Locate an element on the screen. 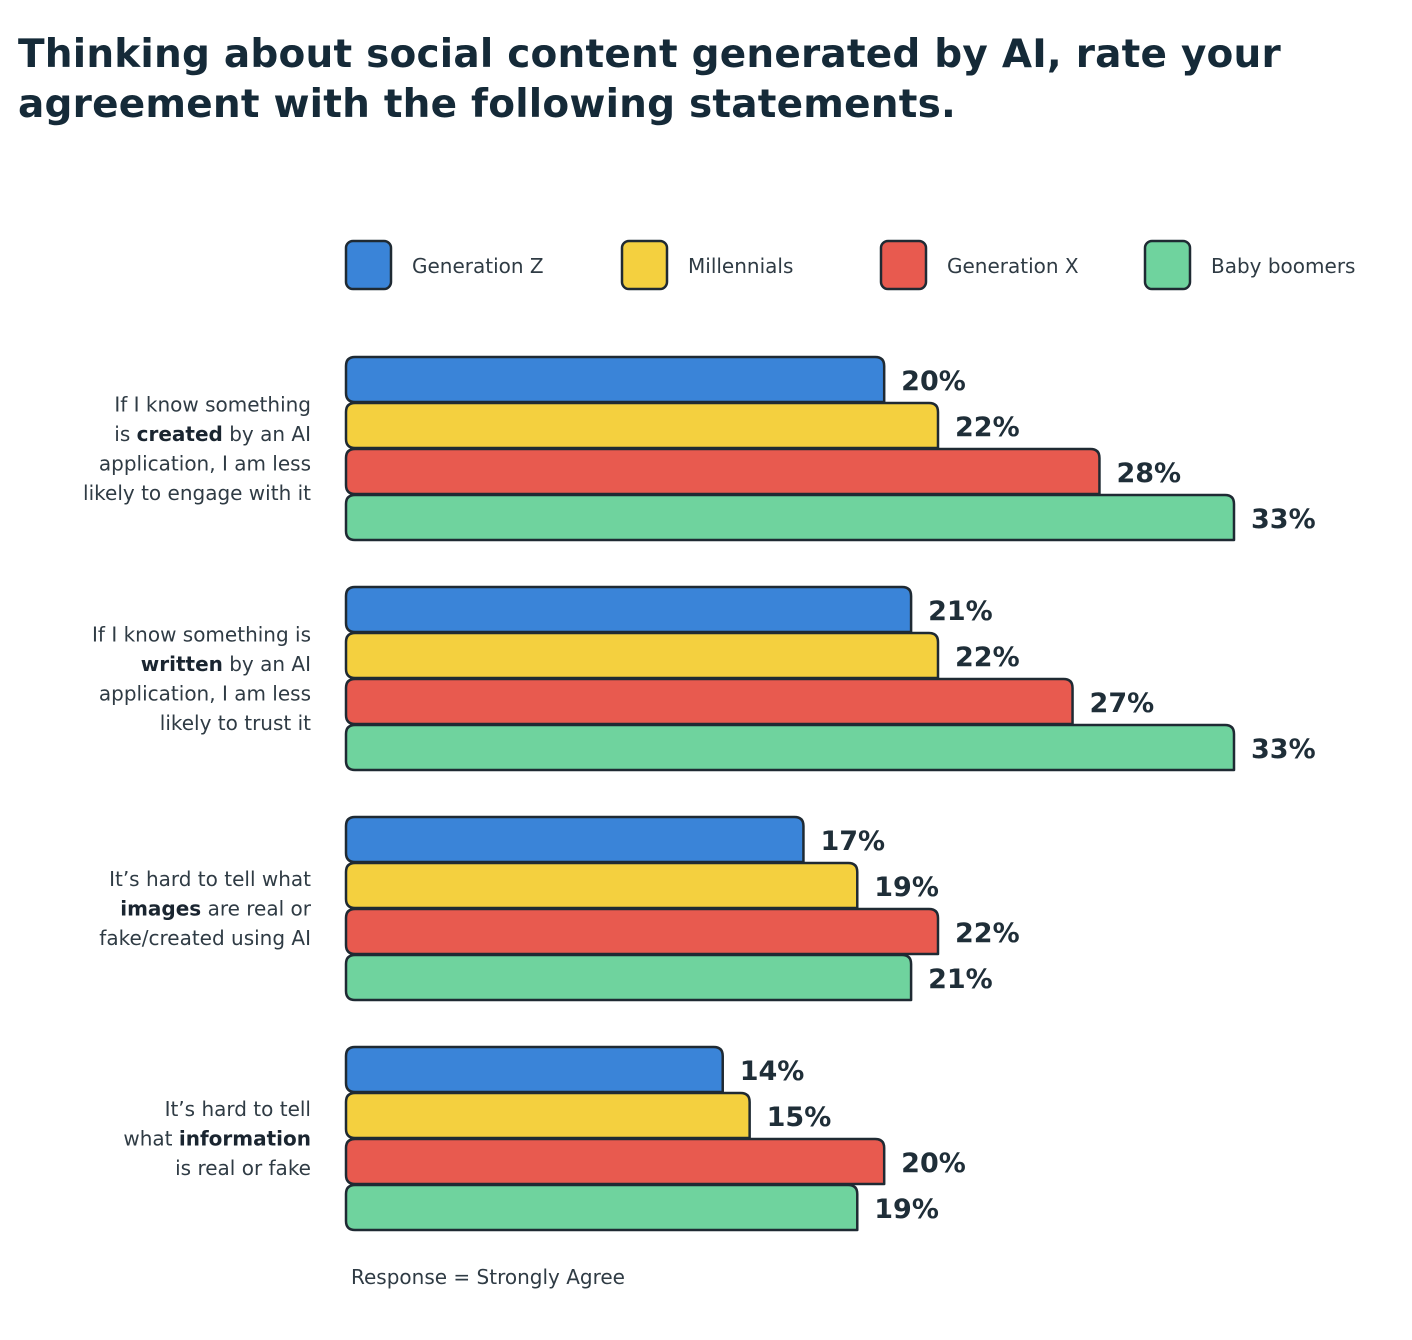  value-label-baby-boomers-2: 33% is located at coordinates (1283, 749).